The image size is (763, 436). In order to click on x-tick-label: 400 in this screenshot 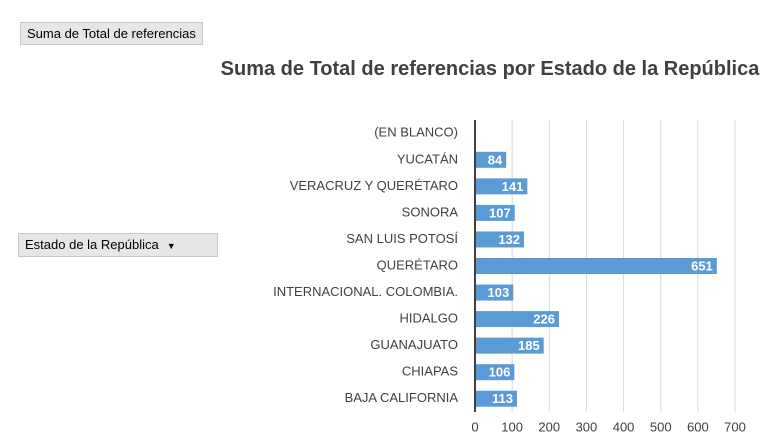, I will do `click(624, 426)`.